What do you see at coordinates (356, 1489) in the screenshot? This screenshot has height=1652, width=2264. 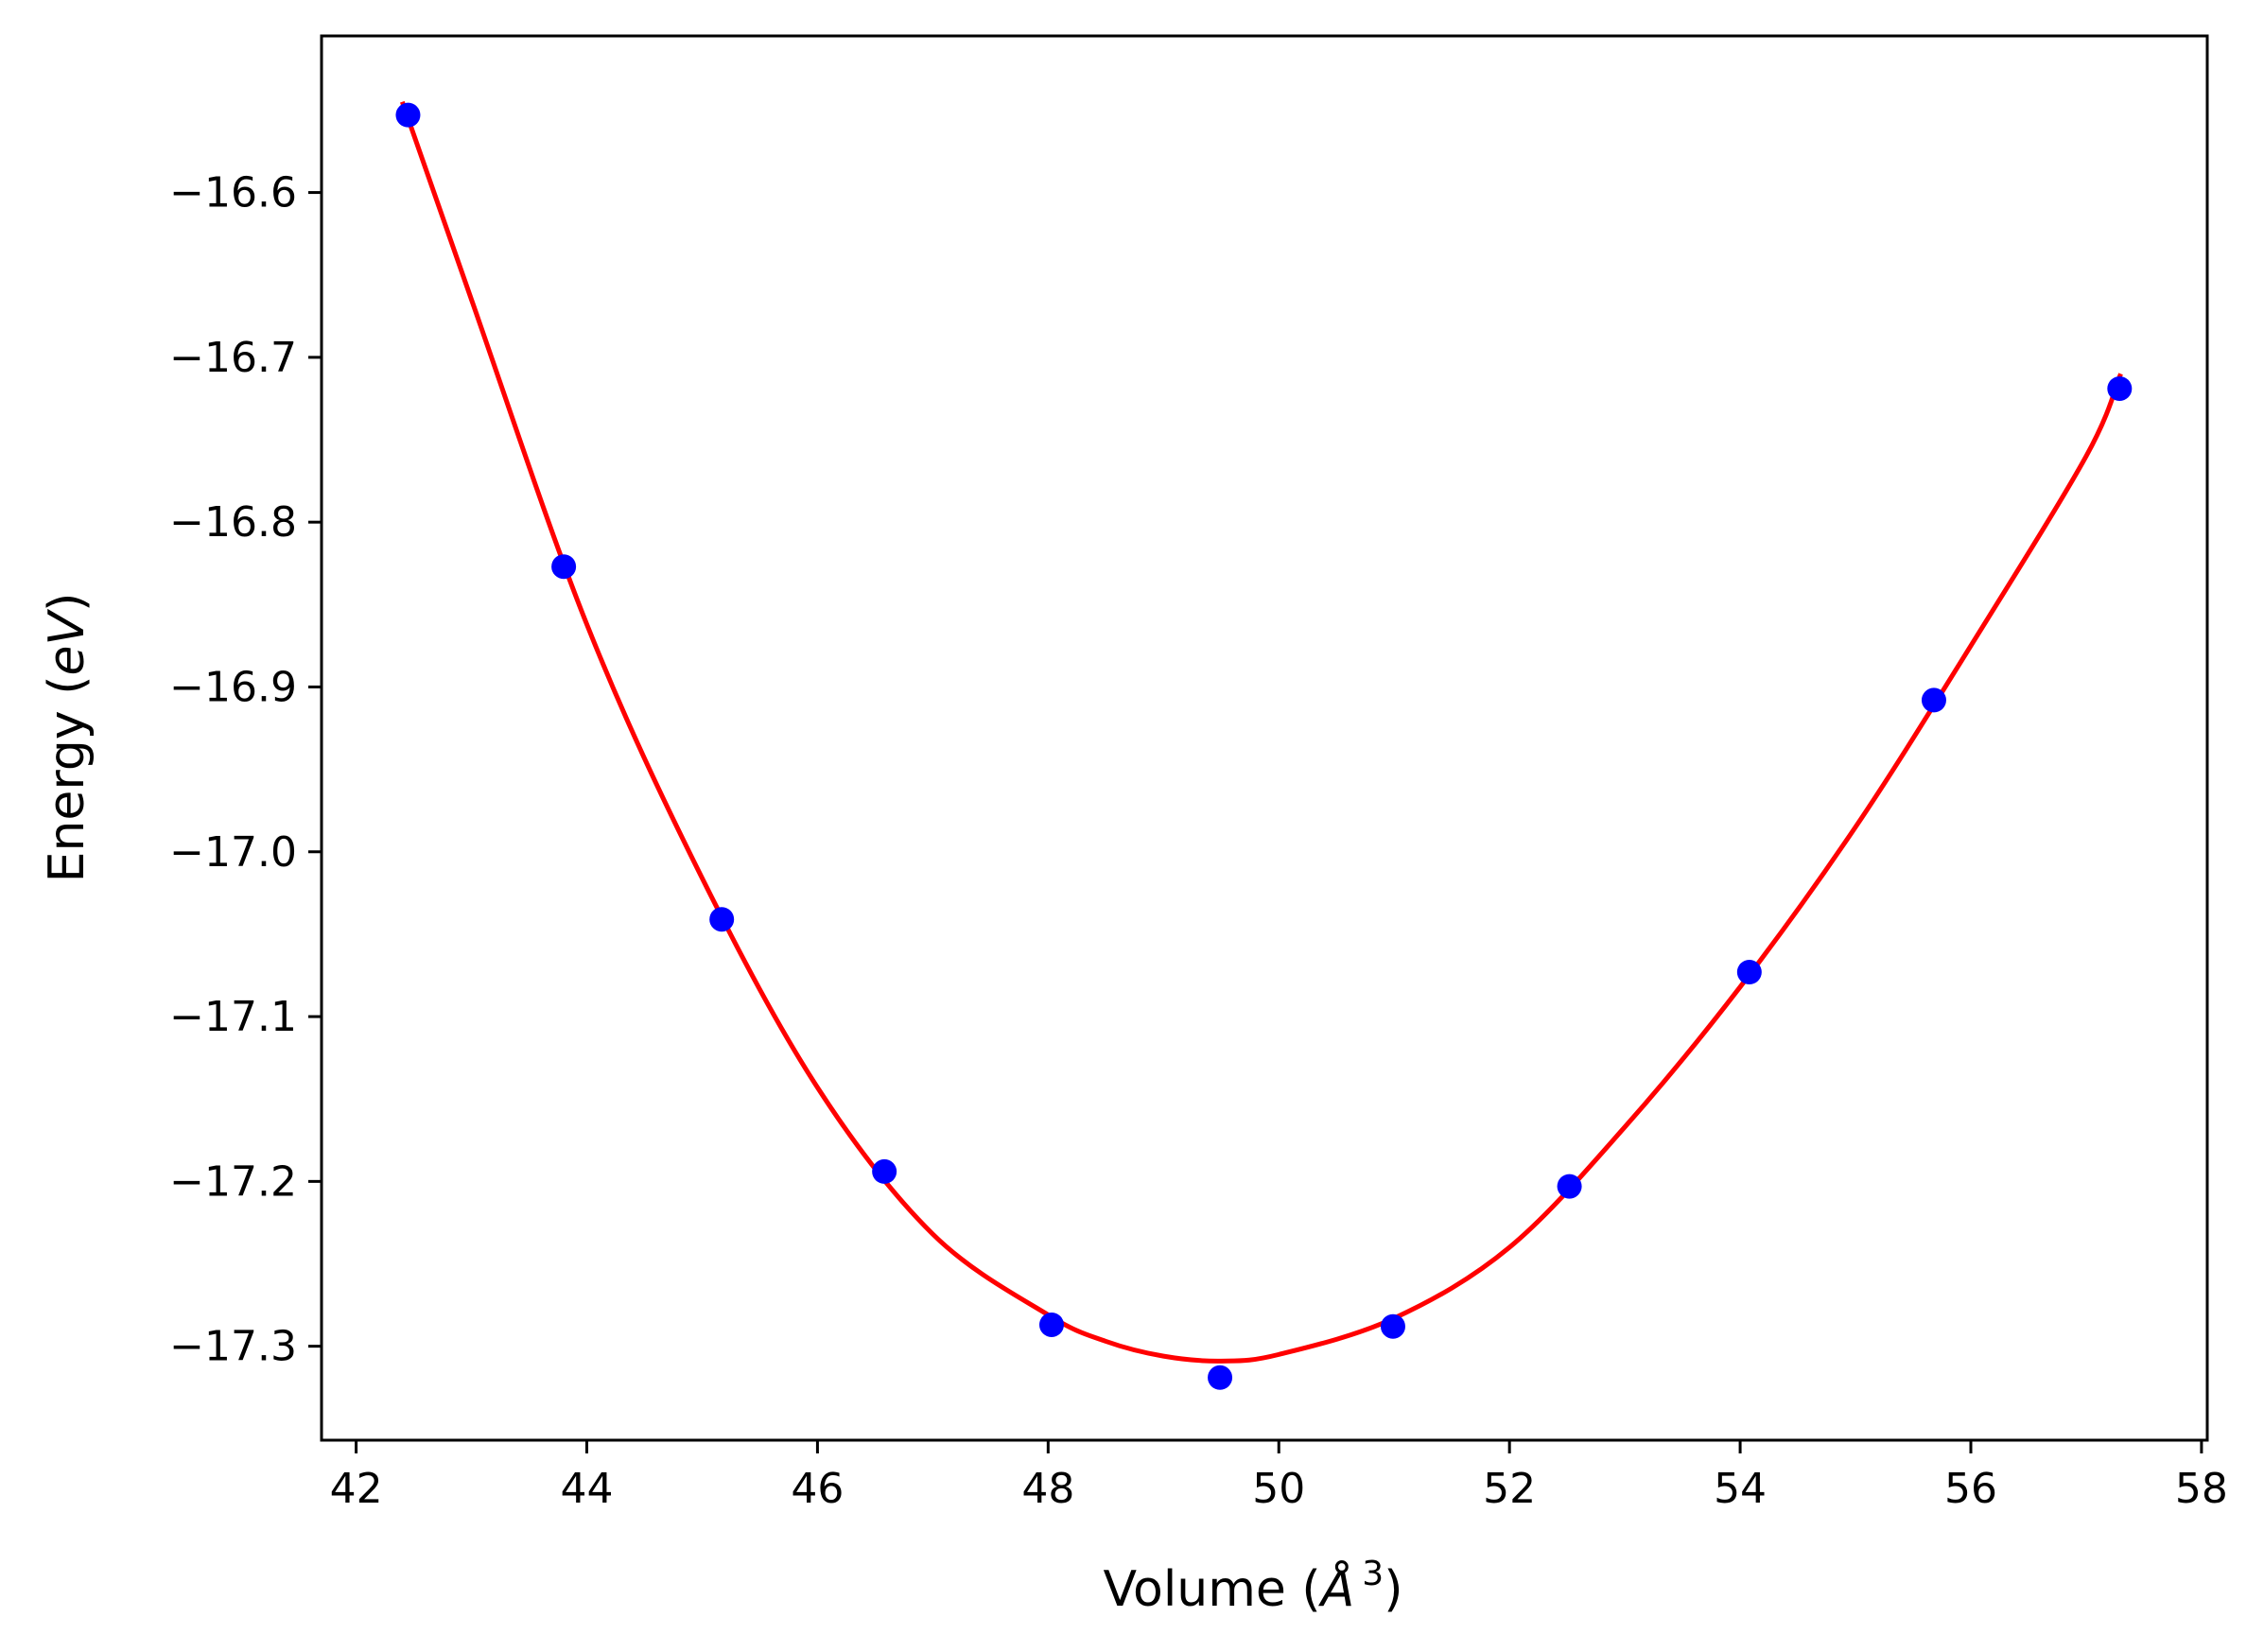 I see `x-tick-label: 42` at bounding box center [356, 1489].